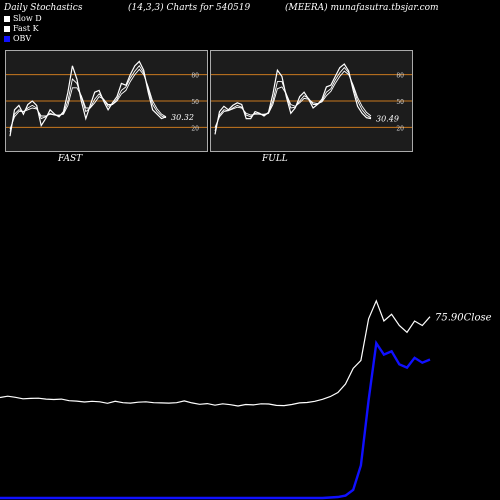 The width and height of the screenshot is (500, 500). Describe the element at coordinates (195, 76) in the screenshot. I see `fast-level-80-label: 80` at that location.